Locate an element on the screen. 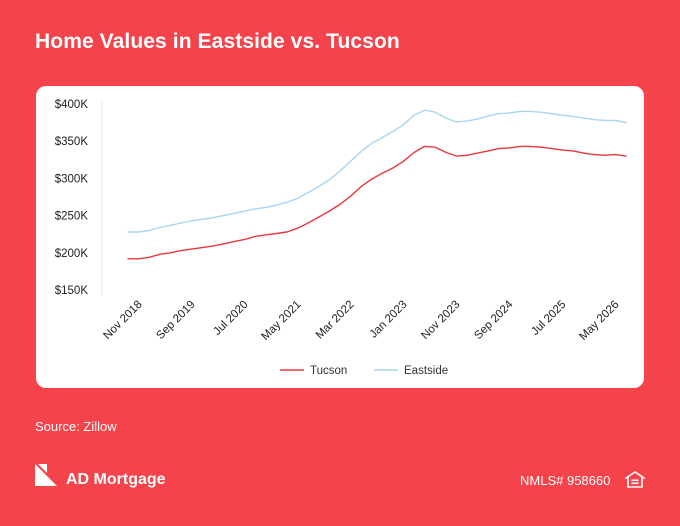  x-tick-label: Mar 2022 is located at coordinates (335, 320).